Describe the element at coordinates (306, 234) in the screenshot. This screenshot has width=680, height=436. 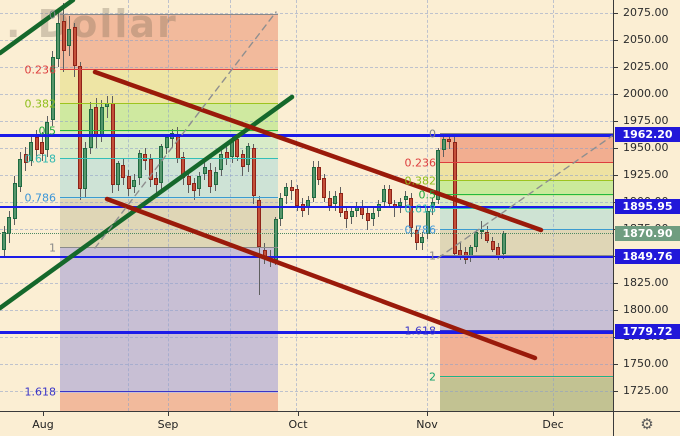
I see `current-price-line` at that location.